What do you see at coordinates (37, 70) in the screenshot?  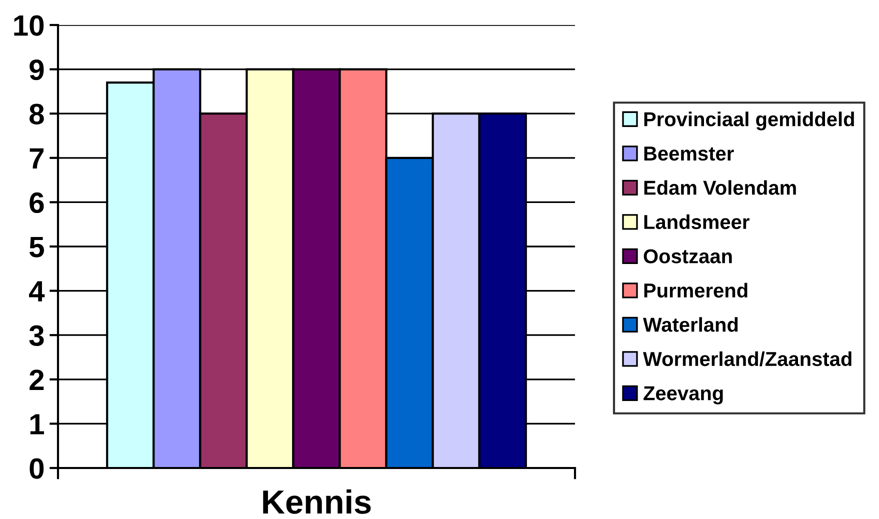 I see `y-tick-label: 9` at bounding box center [37, 70].